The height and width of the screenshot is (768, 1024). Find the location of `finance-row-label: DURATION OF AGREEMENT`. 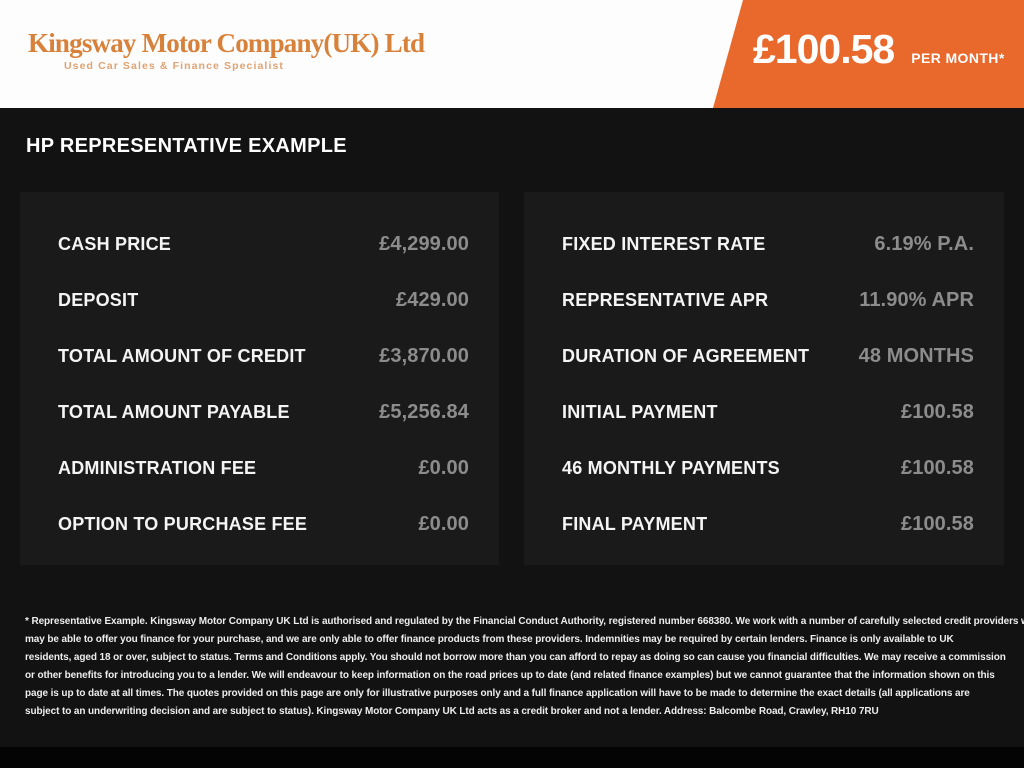

finance-row-label: DURATION OF AGREEMENT is located at coordinates (686, 355).